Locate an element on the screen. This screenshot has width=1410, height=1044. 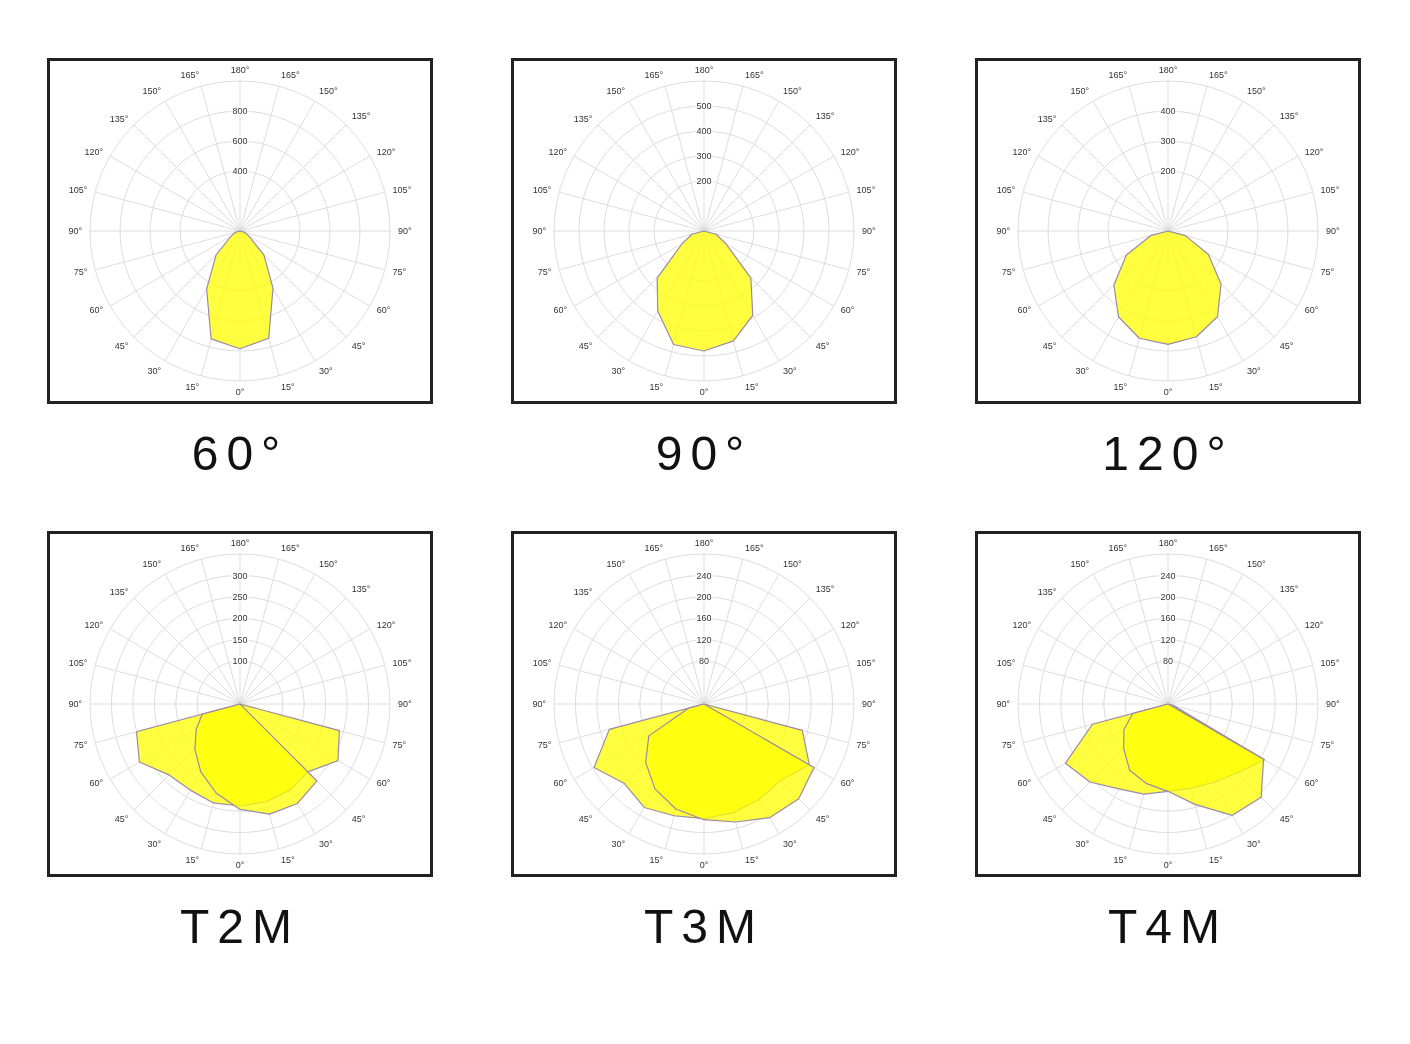
y-tick-label: 120 is located at coordinates (704, 639).